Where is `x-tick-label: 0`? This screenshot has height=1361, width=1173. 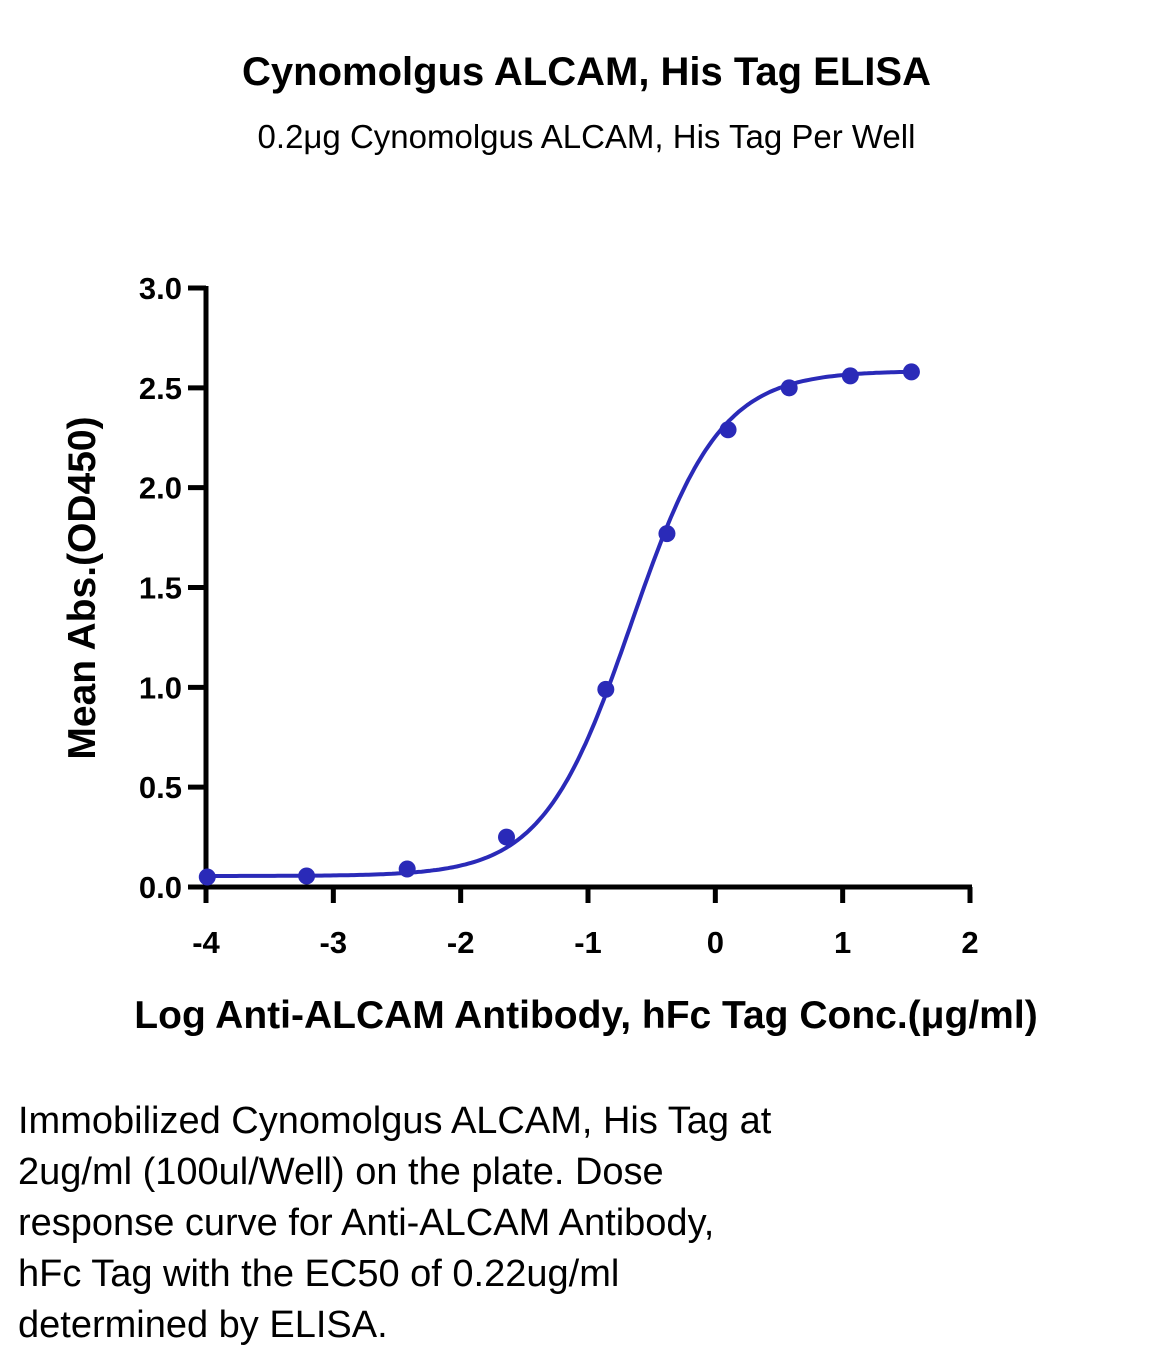
x-tick-label: 0 is located at coordinates (715, 942).